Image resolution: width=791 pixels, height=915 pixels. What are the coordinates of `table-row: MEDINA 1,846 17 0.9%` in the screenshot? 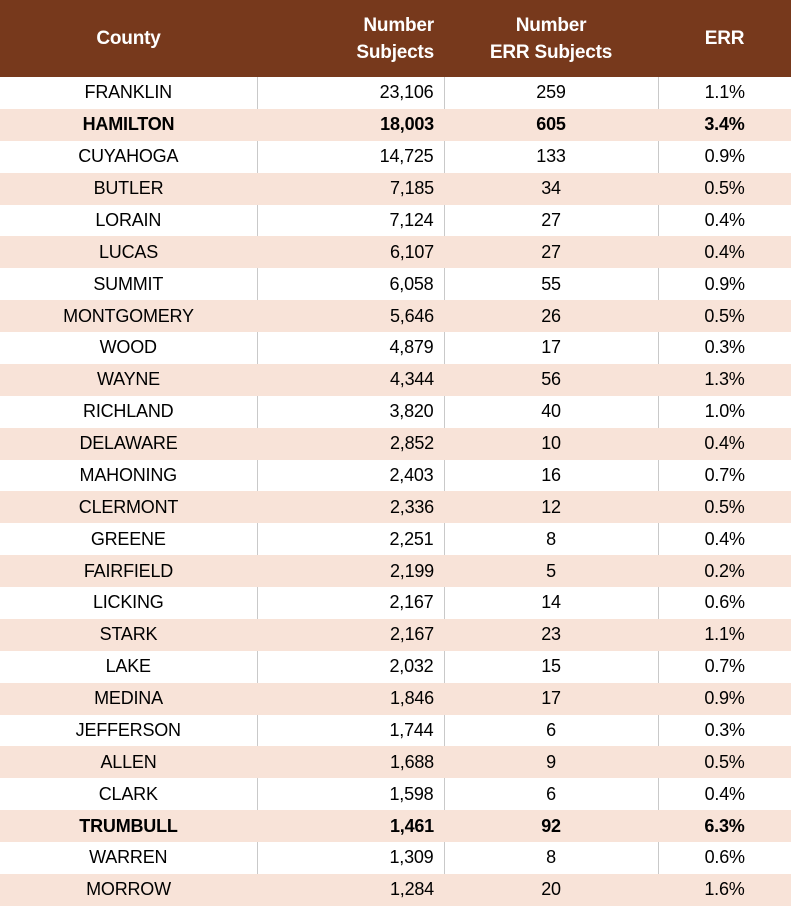 It's located at (395, 698).